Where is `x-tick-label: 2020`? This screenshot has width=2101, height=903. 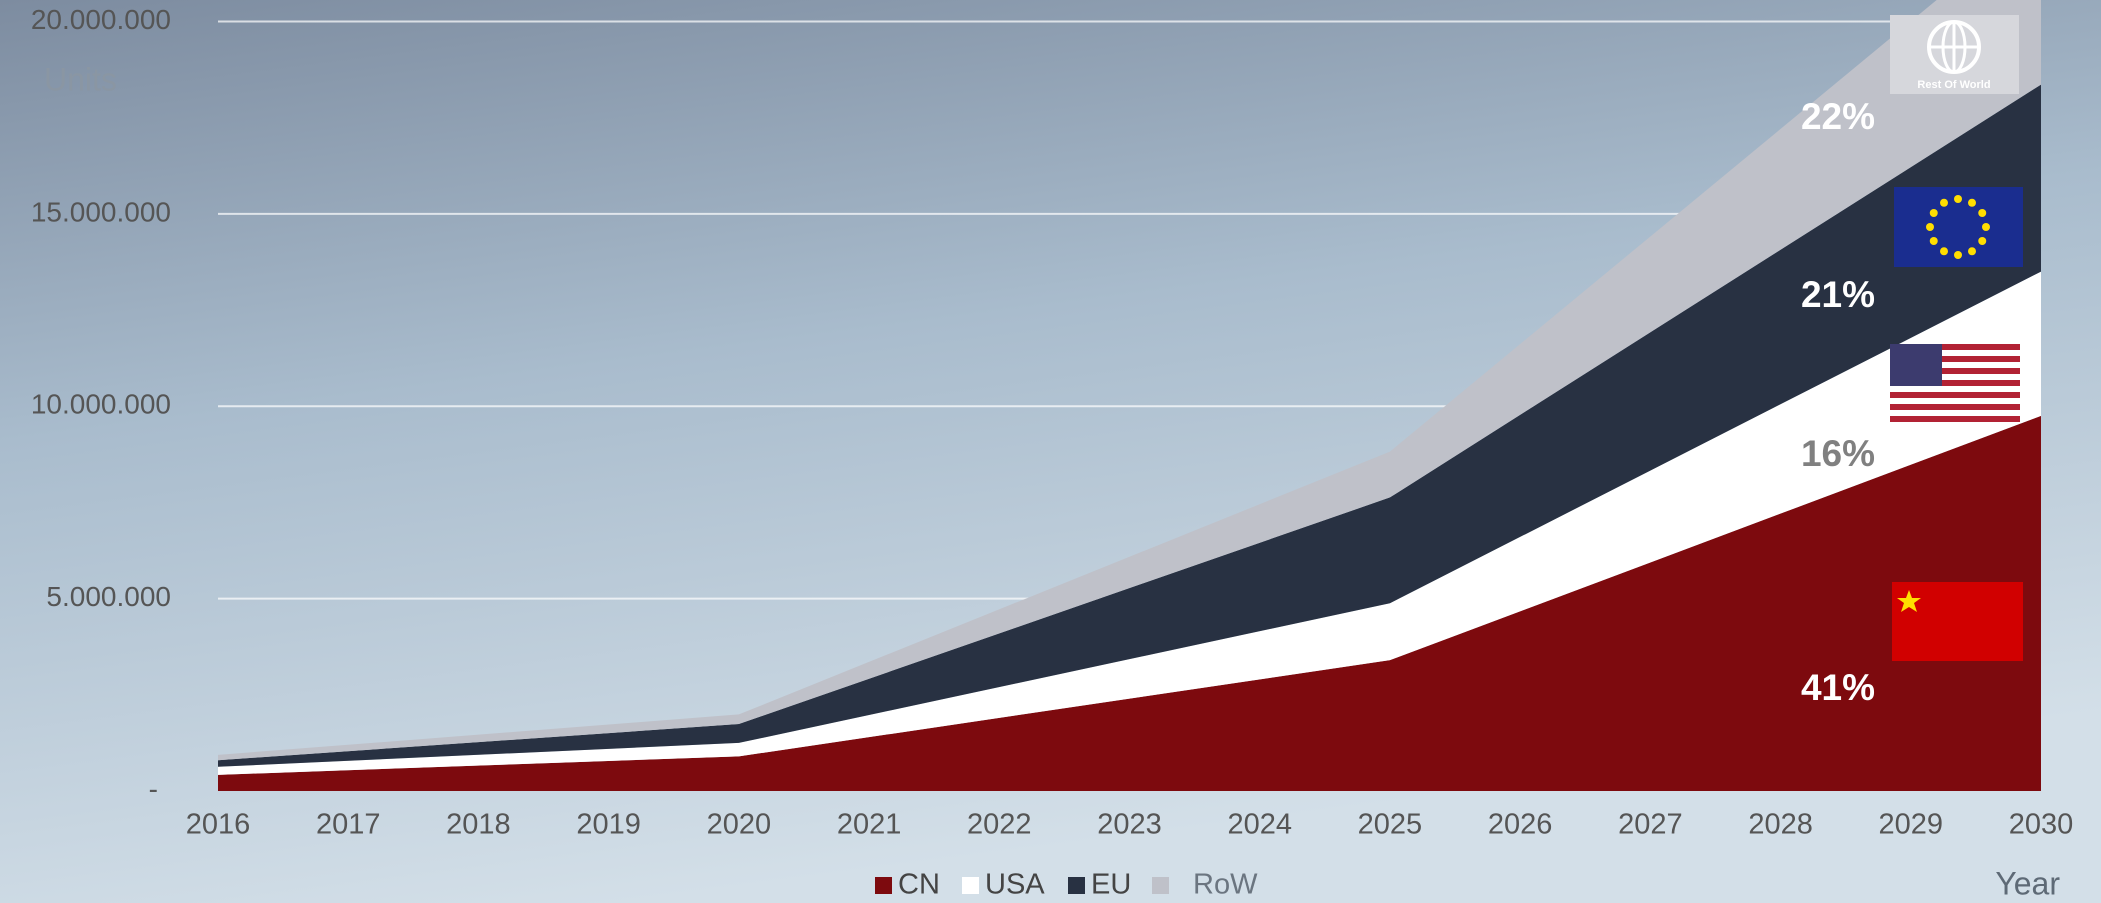
x-tick-label: 2020 is located at coordinates (739, 825).